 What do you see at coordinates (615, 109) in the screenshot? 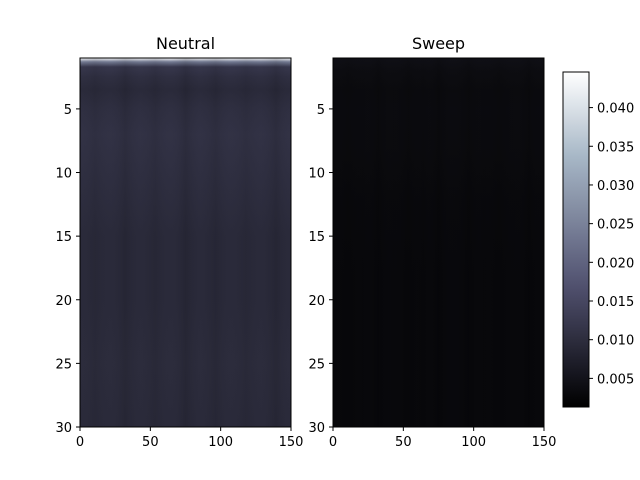
I see `colorbar-tick-label: 0.040` at bounding box center [615, 109].